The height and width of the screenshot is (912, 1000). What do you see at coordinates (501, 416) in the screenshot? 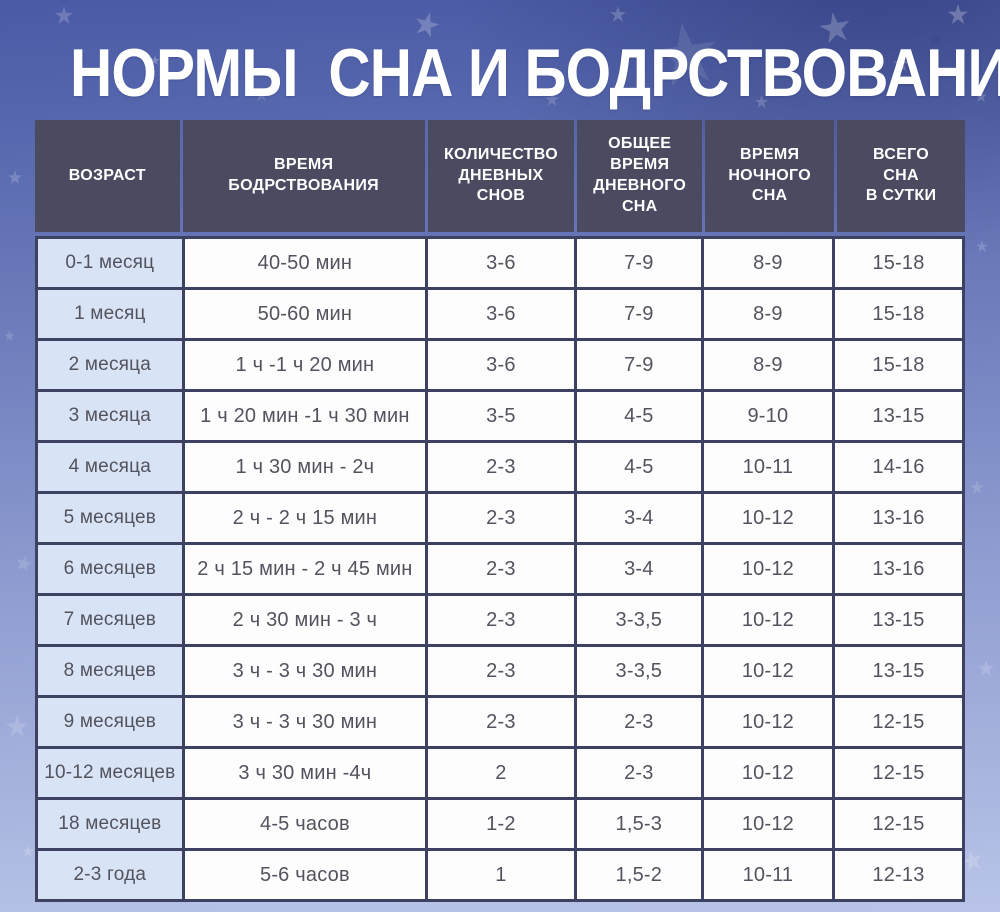
I see `table-cell: 3-5` at bounding box center [501, 416].